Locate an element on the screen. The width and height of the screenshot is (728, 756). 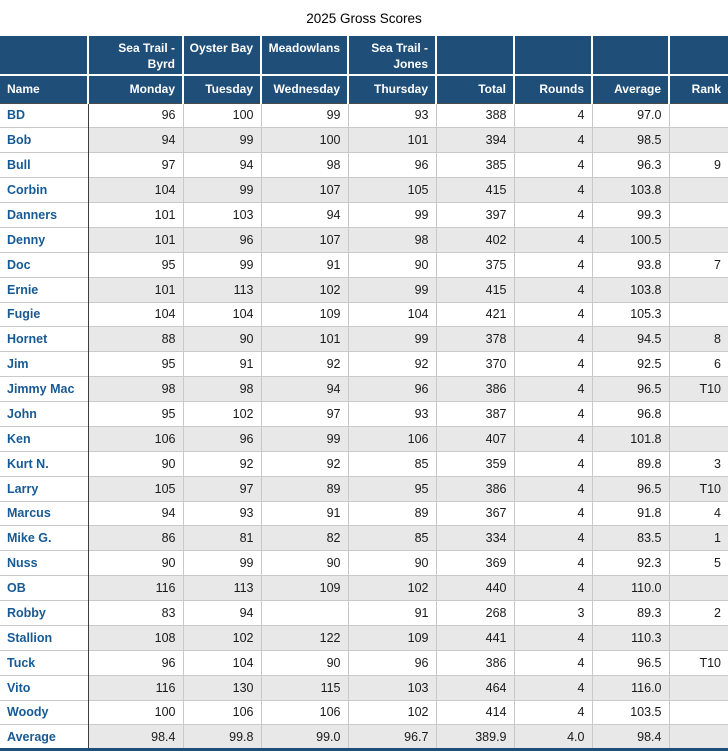
table-row: Stallion 108 102 122 109 441 4 110.3 is located at coordinates (364, 637).